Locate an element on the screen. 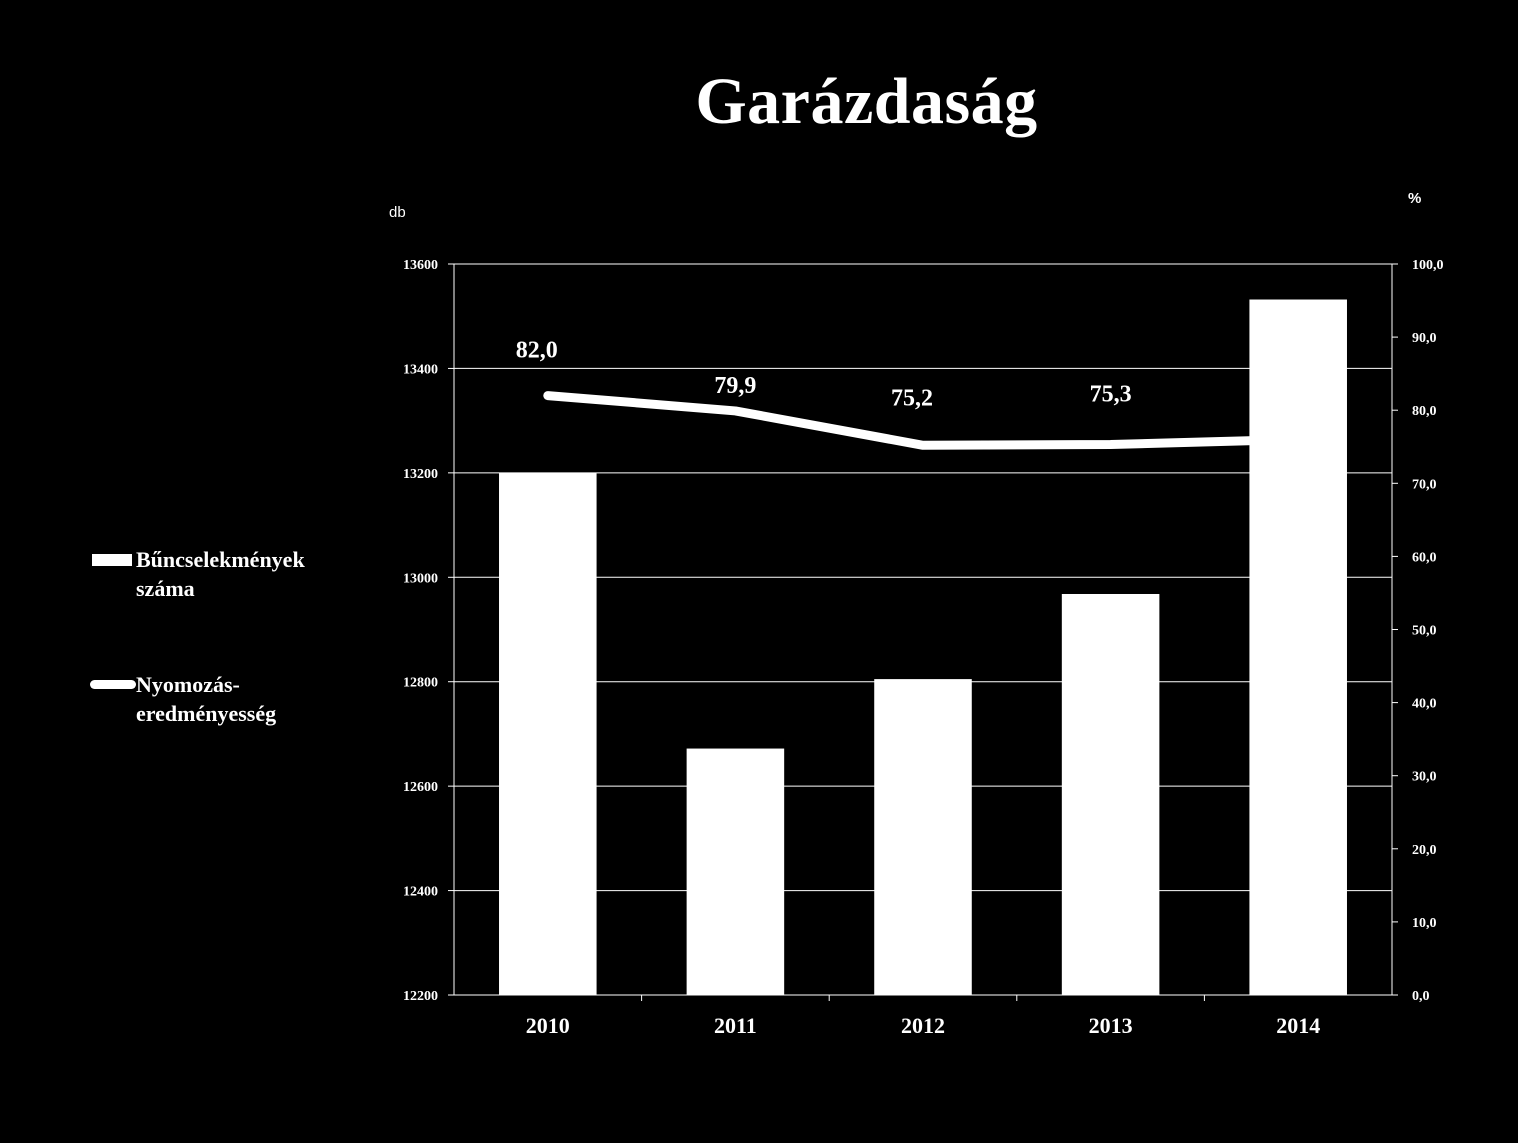 The width and height of the screenshot is (1518, 1143). x-tick-label: 2011 is located at coordinates (735, 1025).